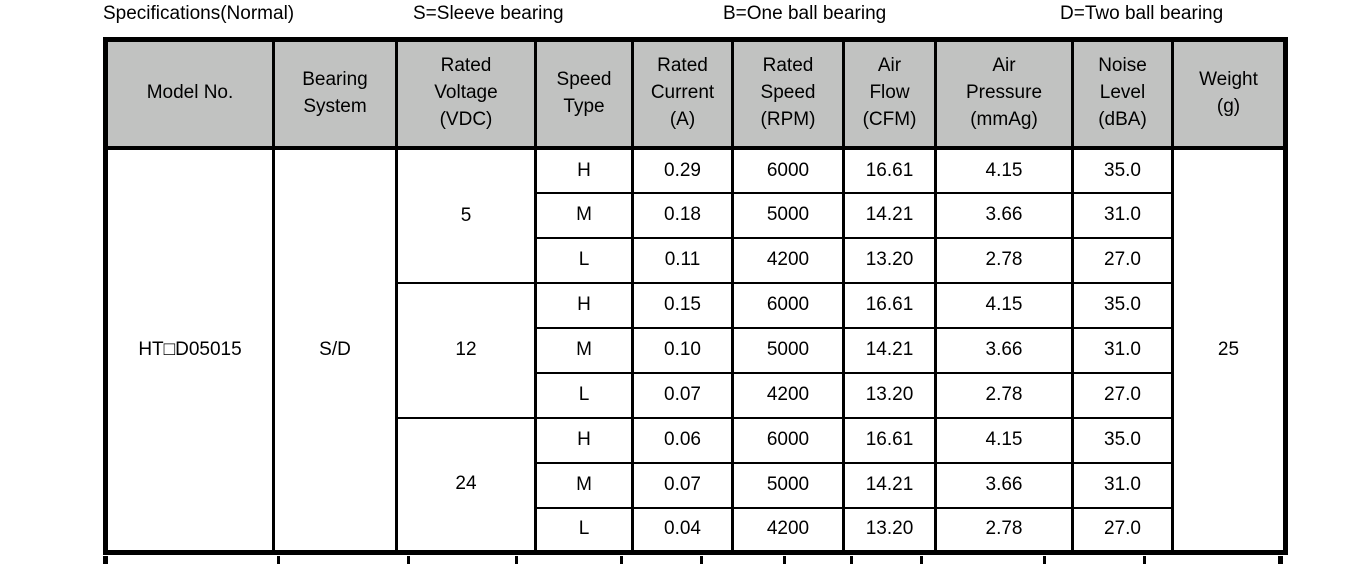 The image size is (1363, 573). Describe the element at coordinates (682, 305) in the screenshot. I see `cell-rated-current: 0.15` at that location.